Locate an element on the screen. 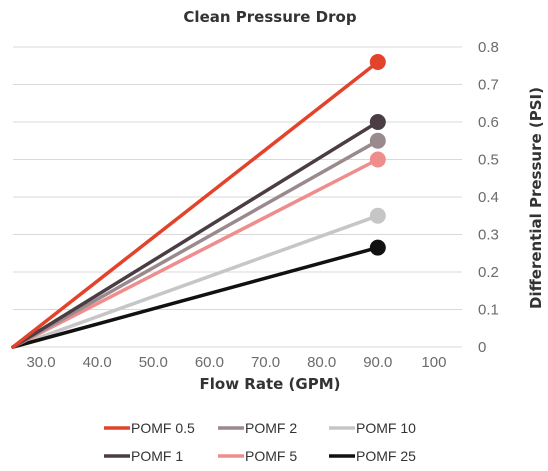  series-line is located at coordinates (195, 297).